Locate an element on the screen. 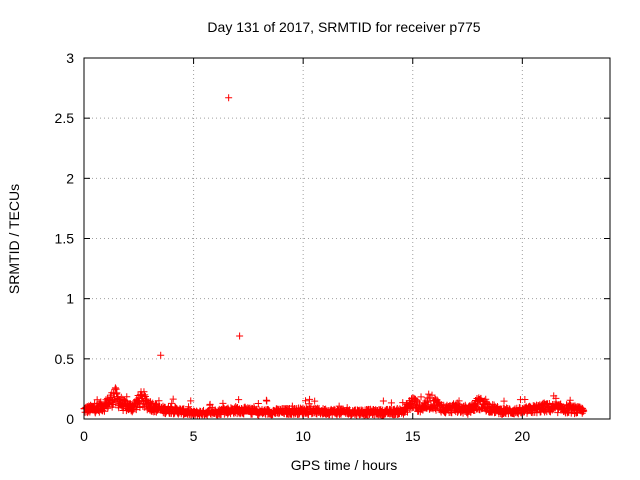 This screenshot has width=640, height=480. y-tick-label: 3 is located at coordinates (70, 58).